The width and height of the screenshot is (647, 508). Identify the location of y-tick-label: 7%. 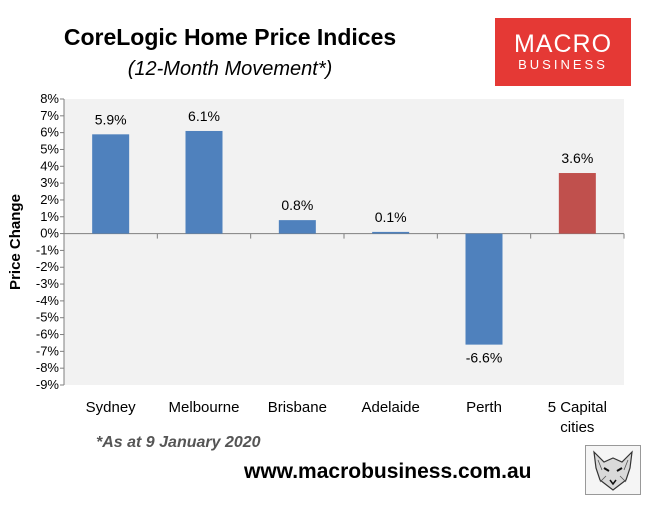
(49, 115).